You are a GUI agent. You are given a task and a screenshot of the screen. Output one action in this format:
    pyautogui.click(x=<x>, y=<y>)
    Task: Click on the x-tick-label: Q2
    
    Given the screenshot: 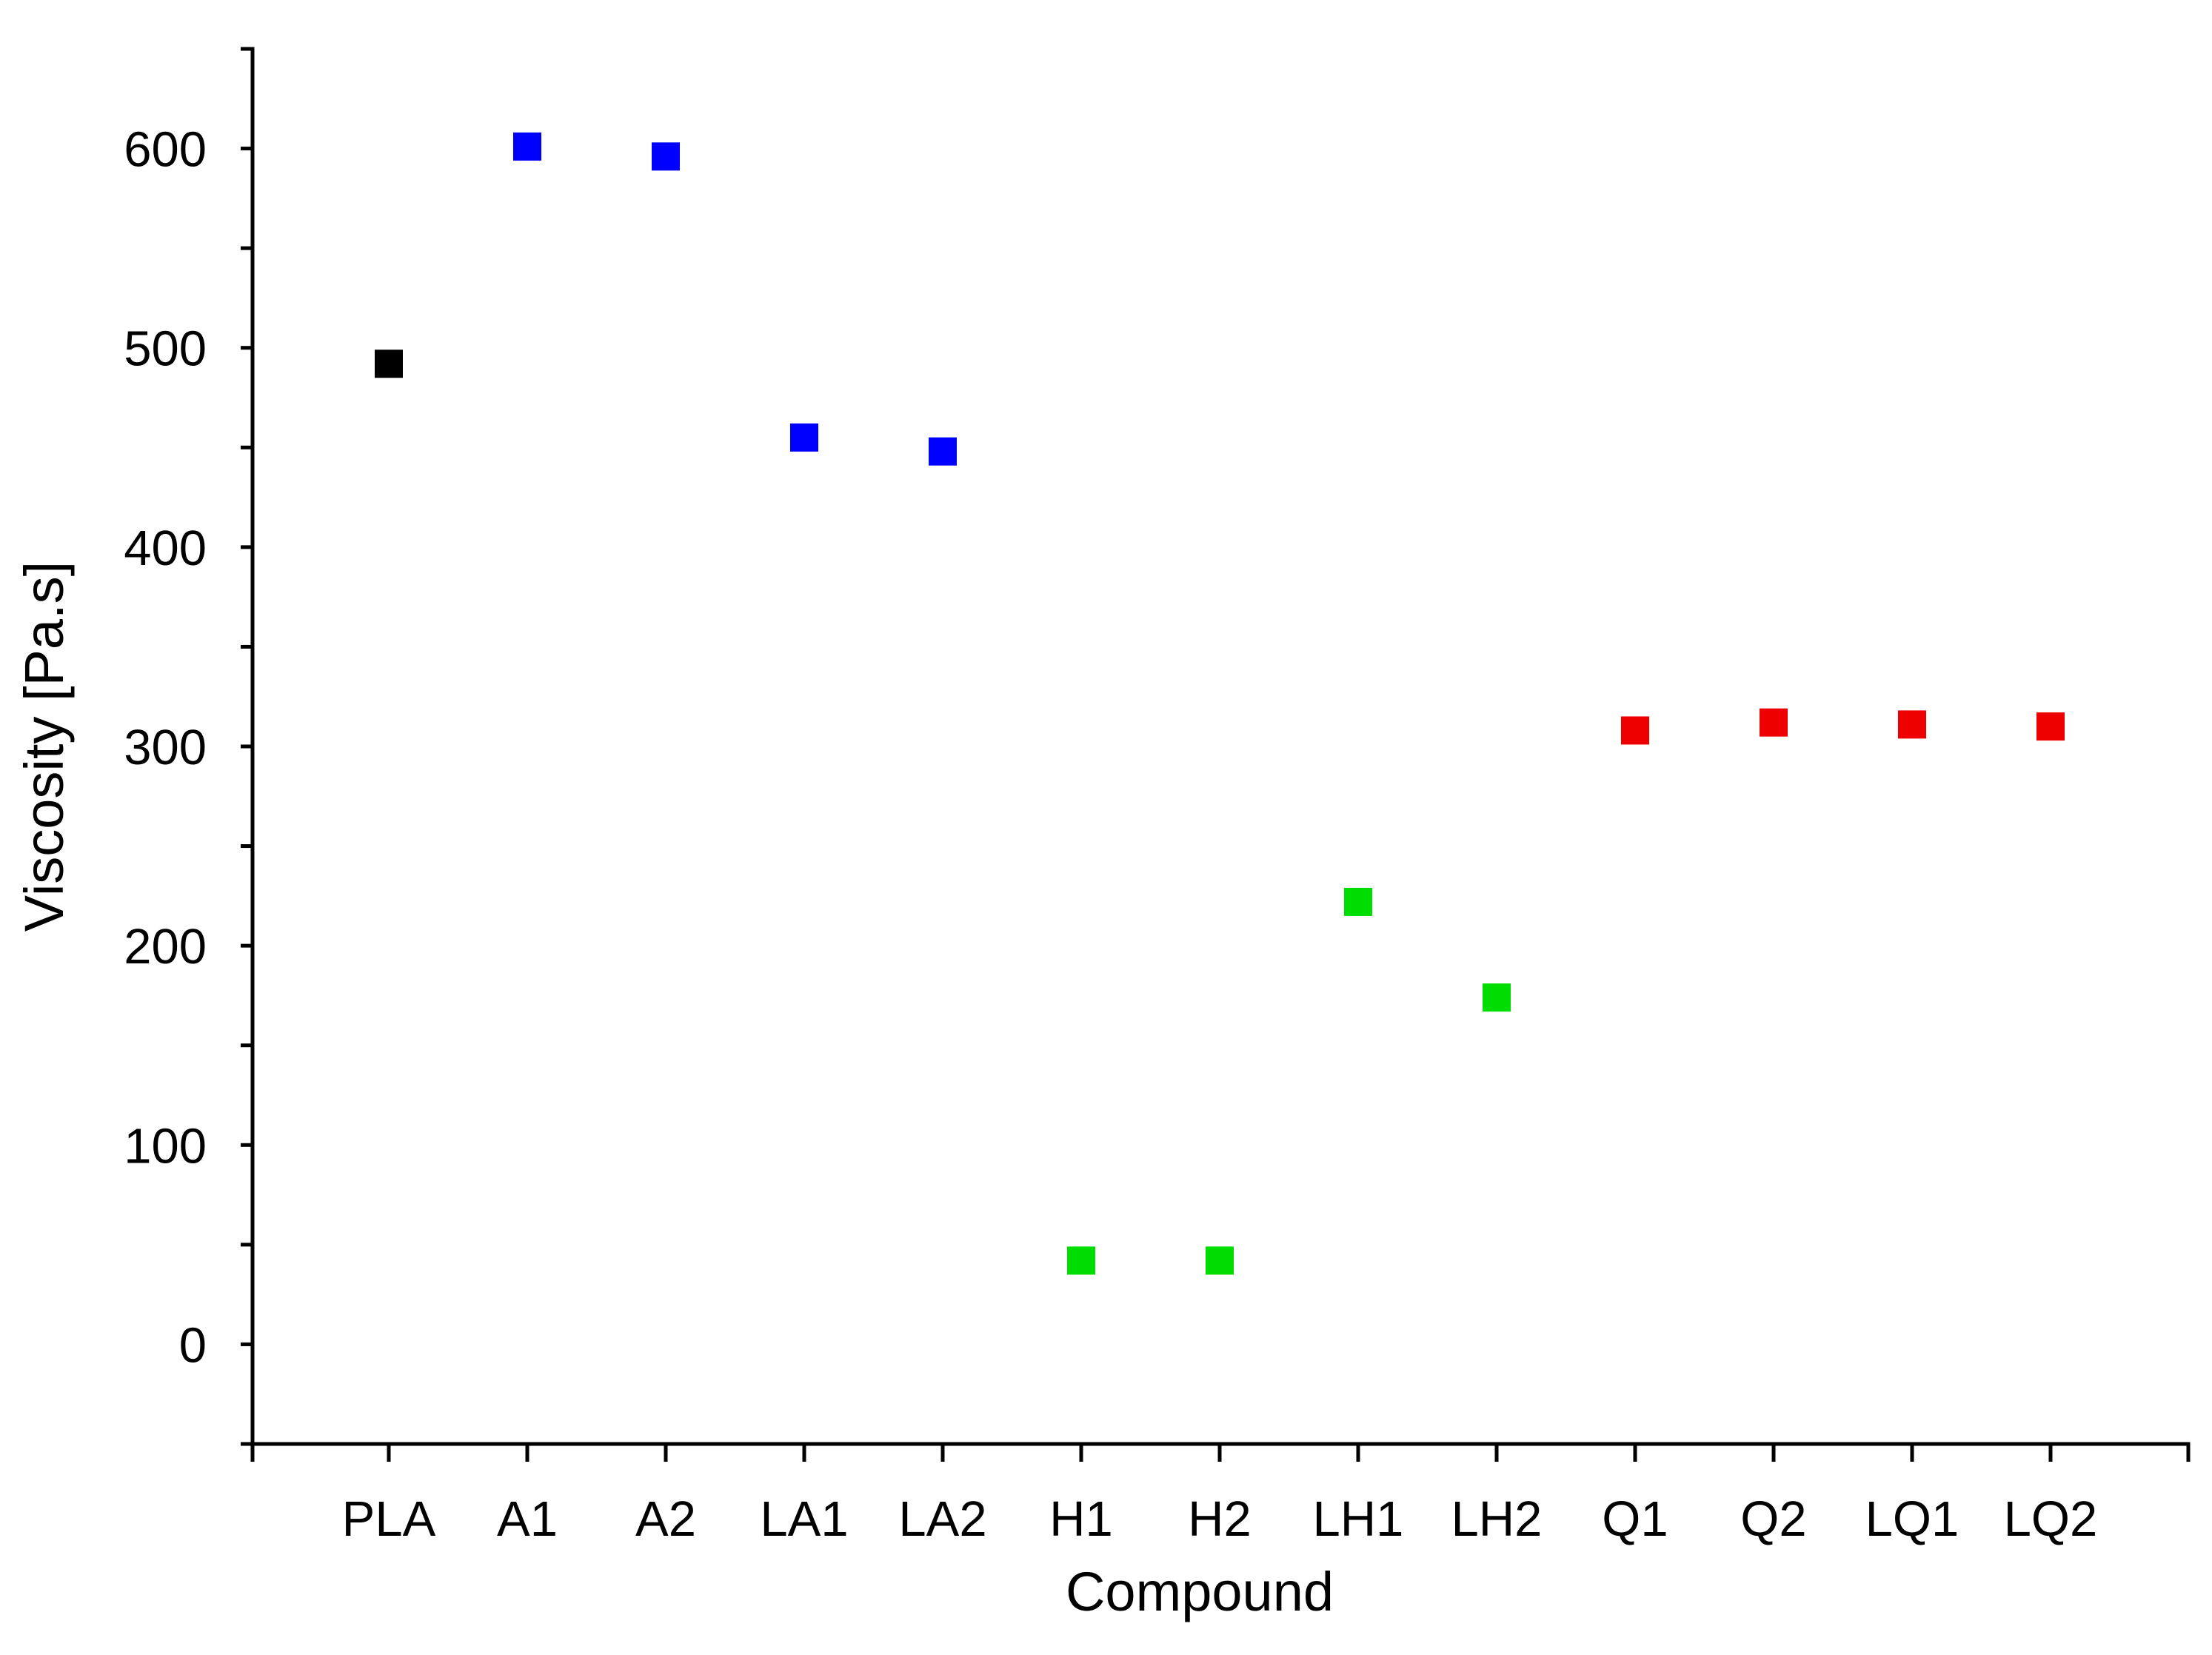 What is the action you would take?
    pyautogui.click(x=1773, y=1519)
    